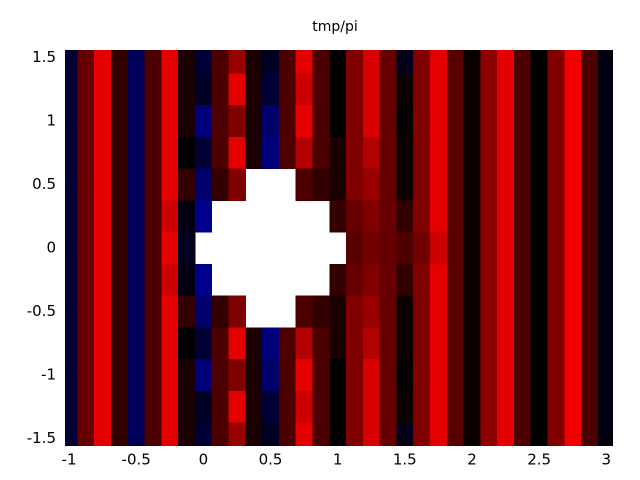  I want to click on y-tick-label: -1, so click(48, 374).